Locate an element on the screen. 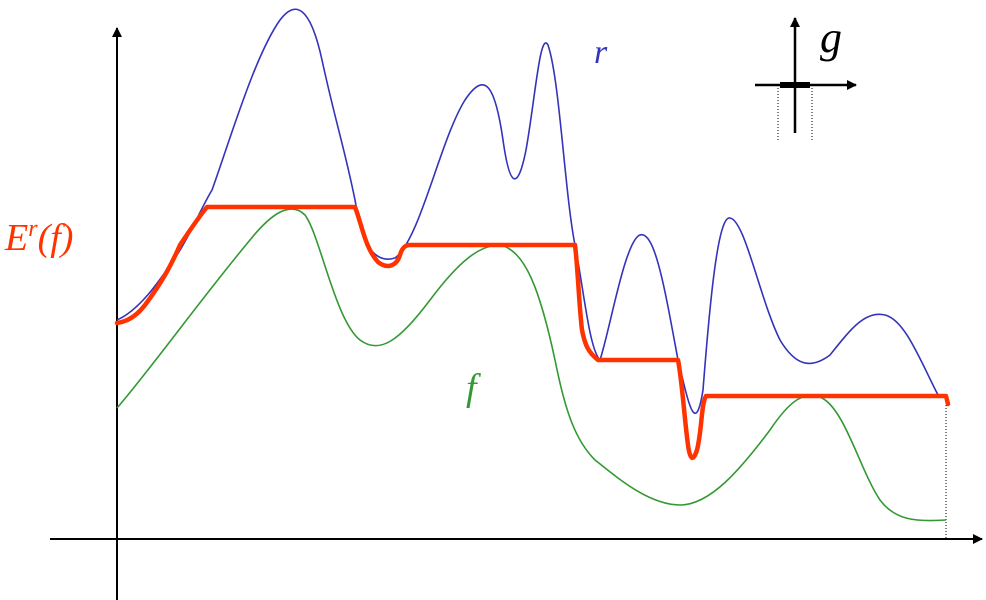 This screenshot has height=600, width=986. r-label: r is located at coordinates (601, 52).